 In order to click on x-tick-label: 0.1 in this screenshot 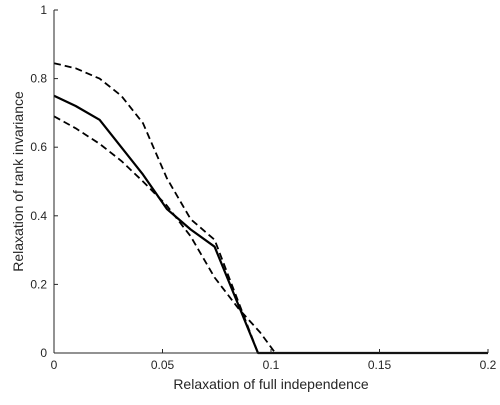, I will do `click(271, 365)`.